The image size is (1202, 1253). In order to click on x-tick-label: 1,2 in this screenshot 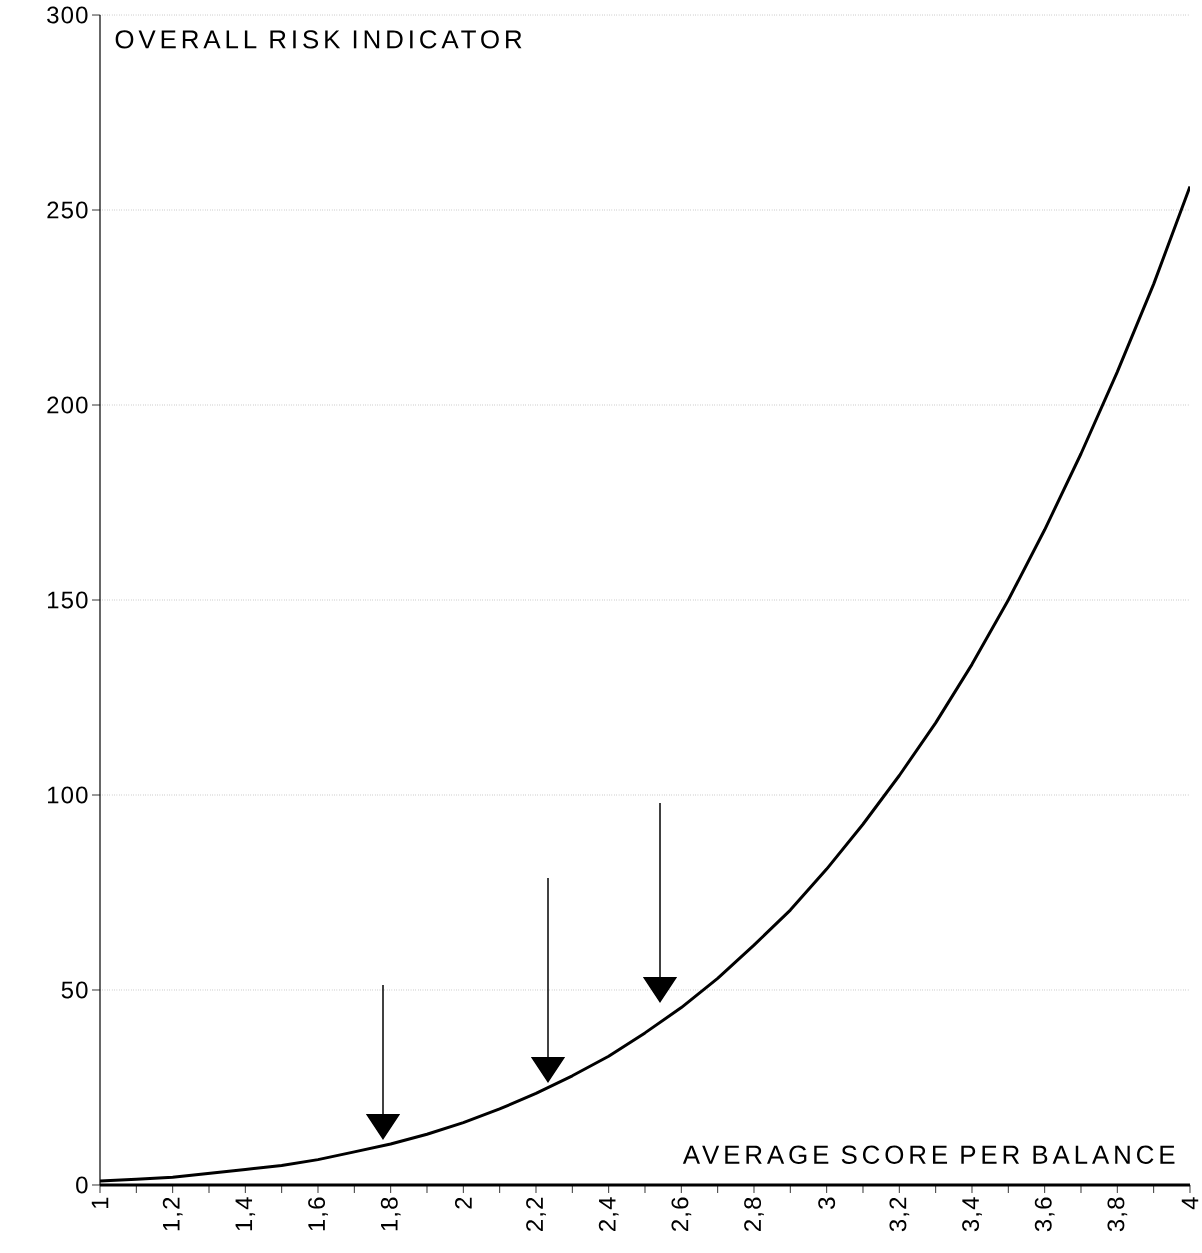, I will do `click(173, 1214)`.